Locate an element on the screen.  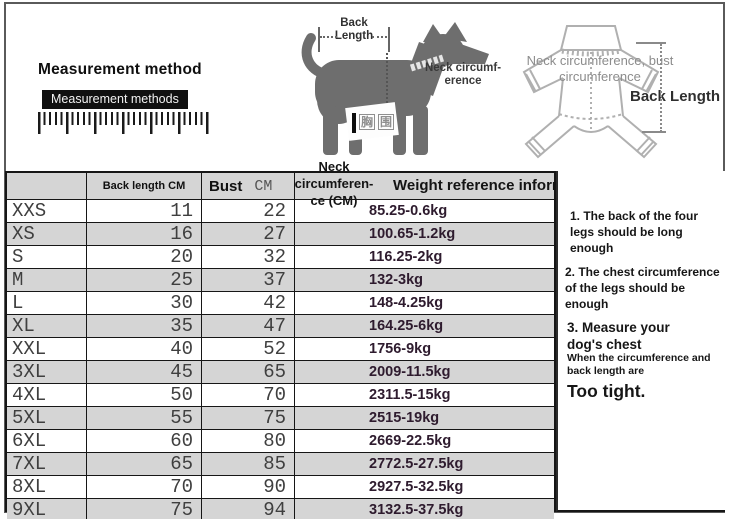
bust-cell: 22 is located at coordinates (248, 211).